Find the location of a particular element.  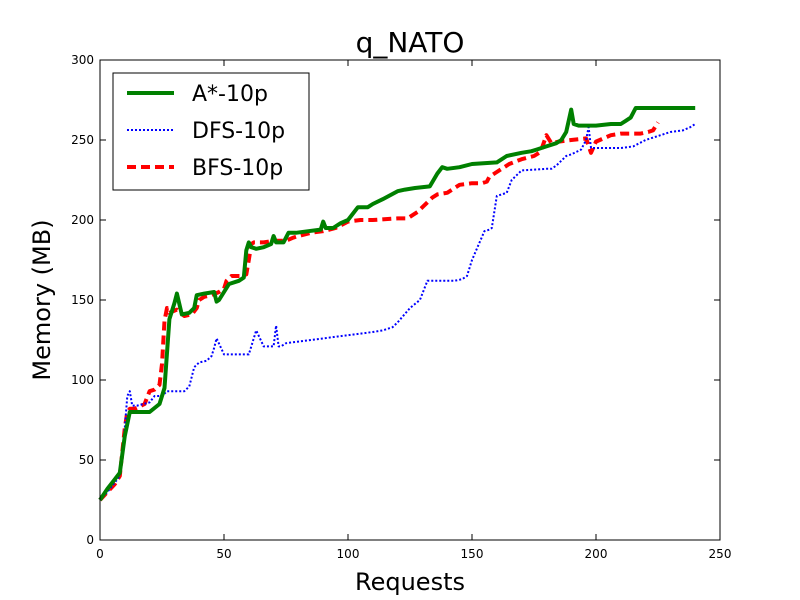

legend-label-3: BFS-10p is located at coordinates (237, 168).